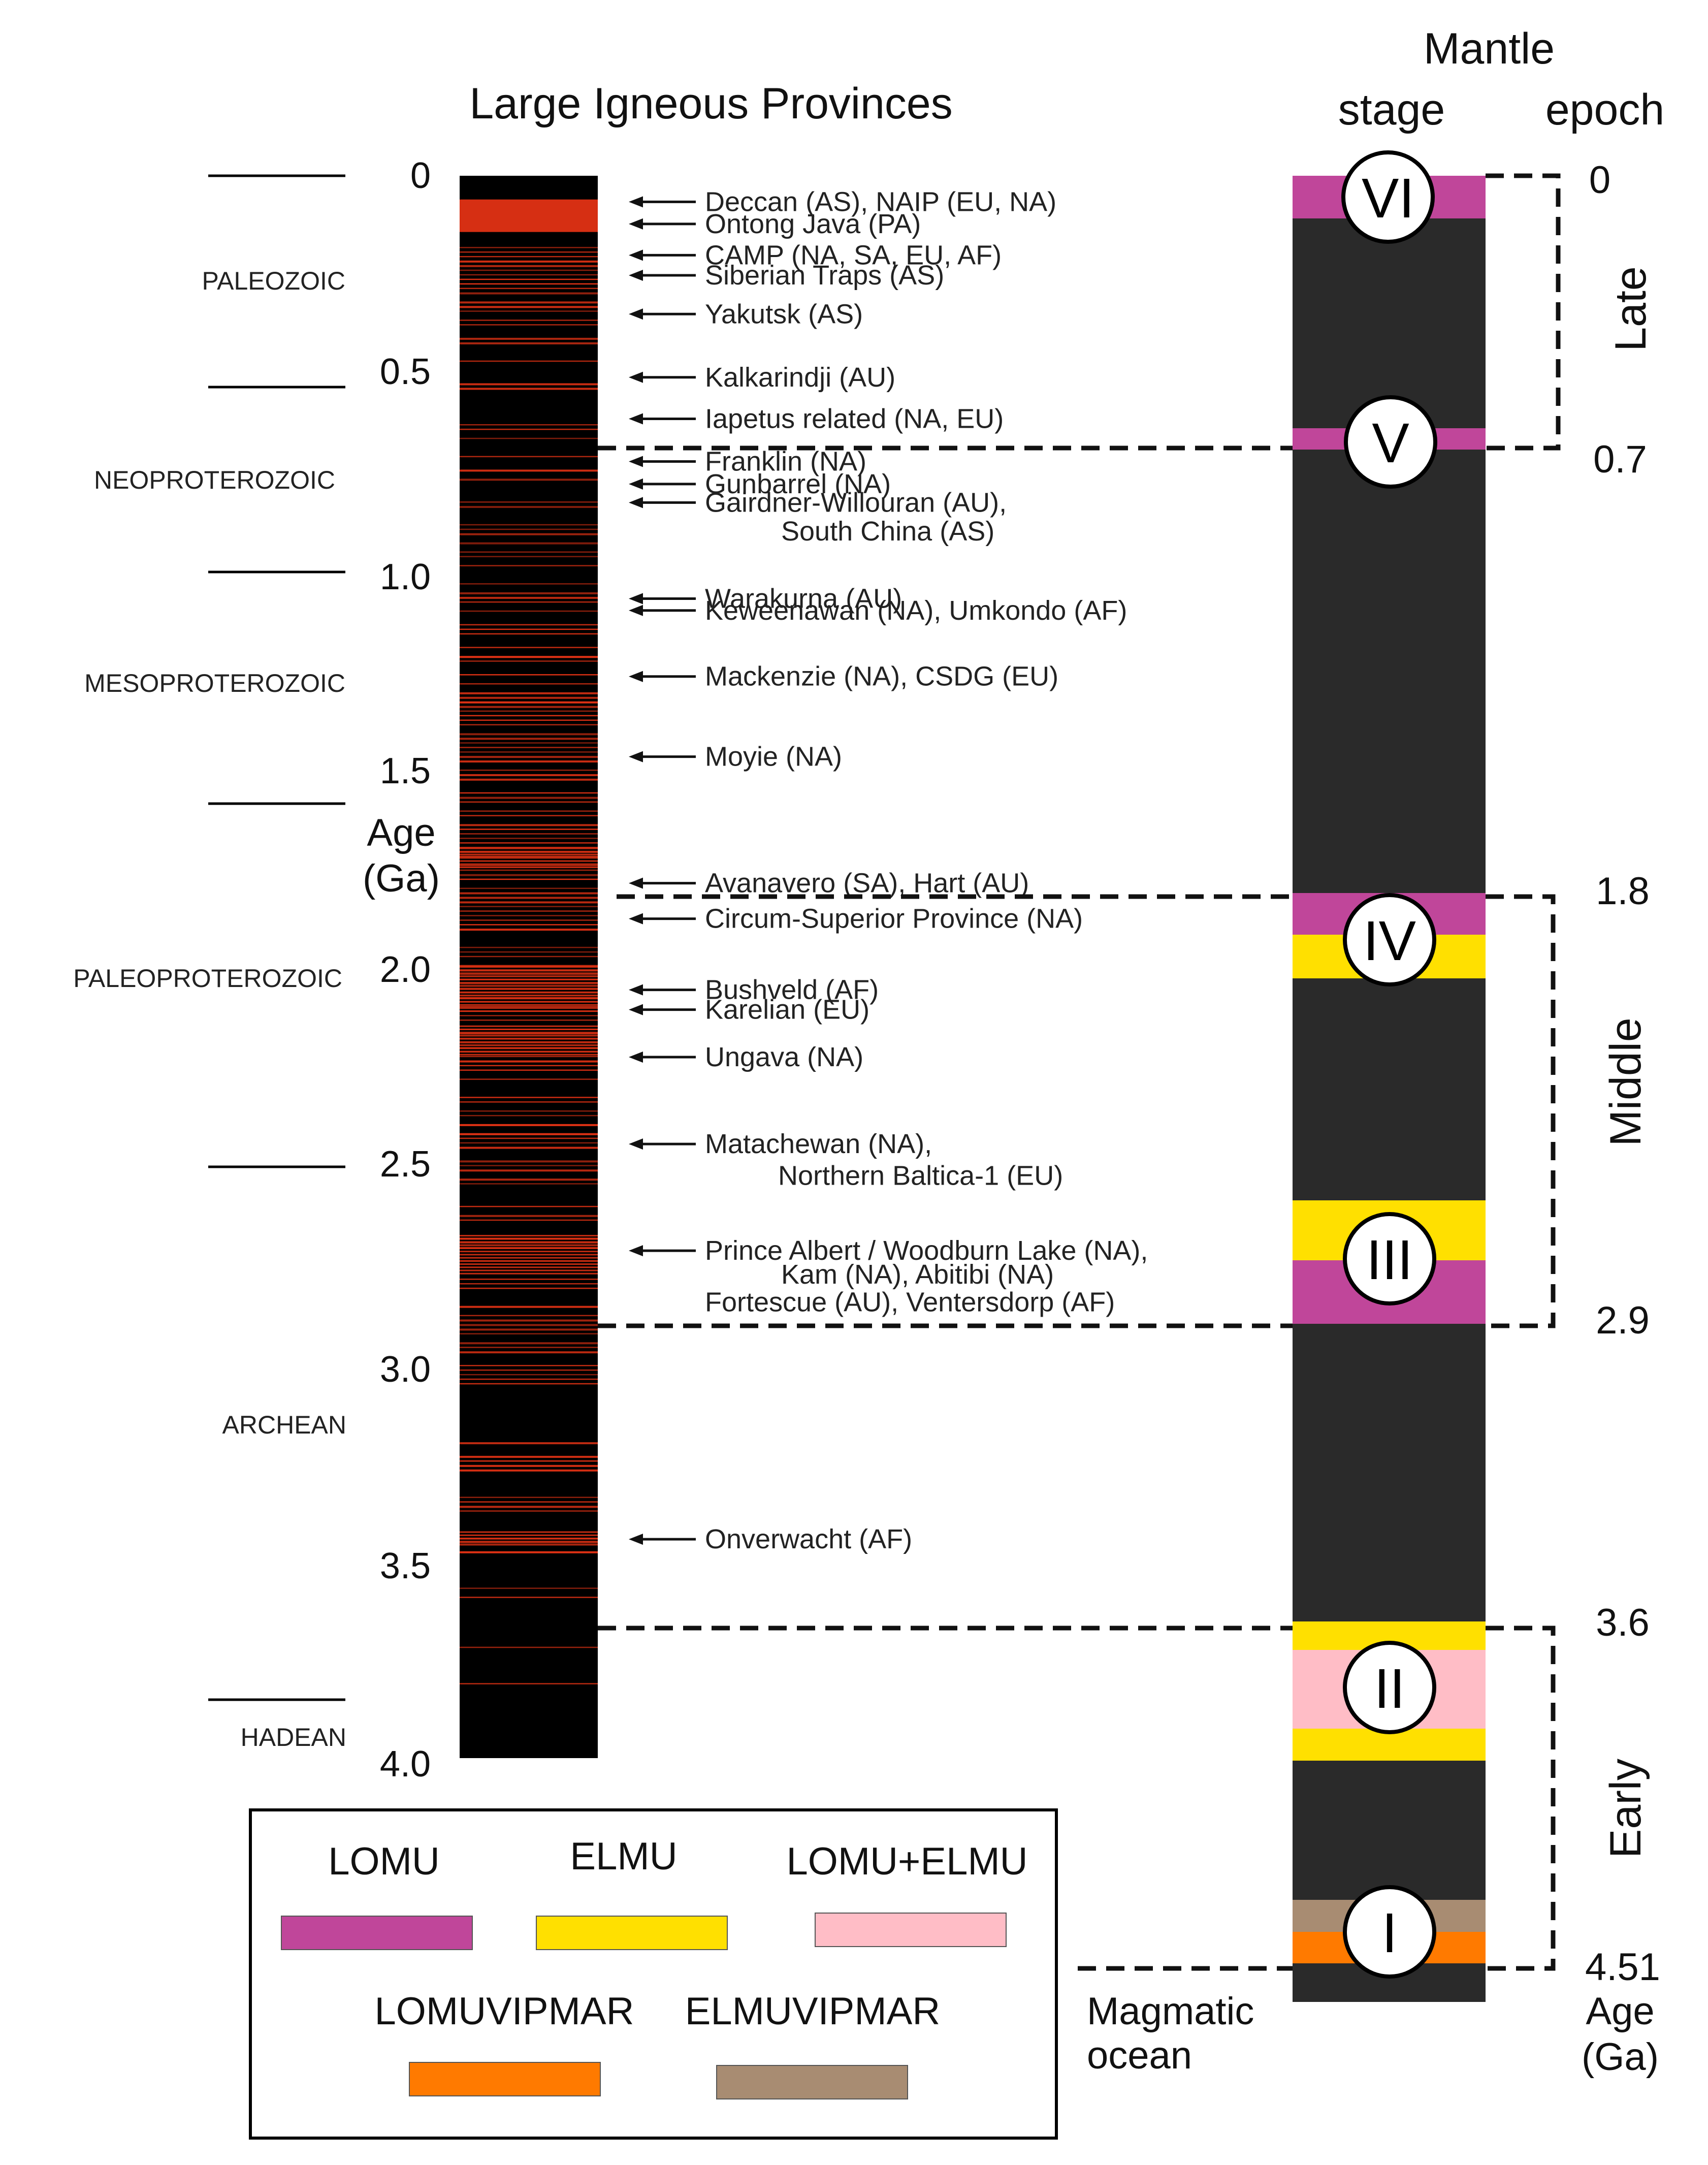  I want to click on era-label: PALEOZOIC, so click(273, 281).